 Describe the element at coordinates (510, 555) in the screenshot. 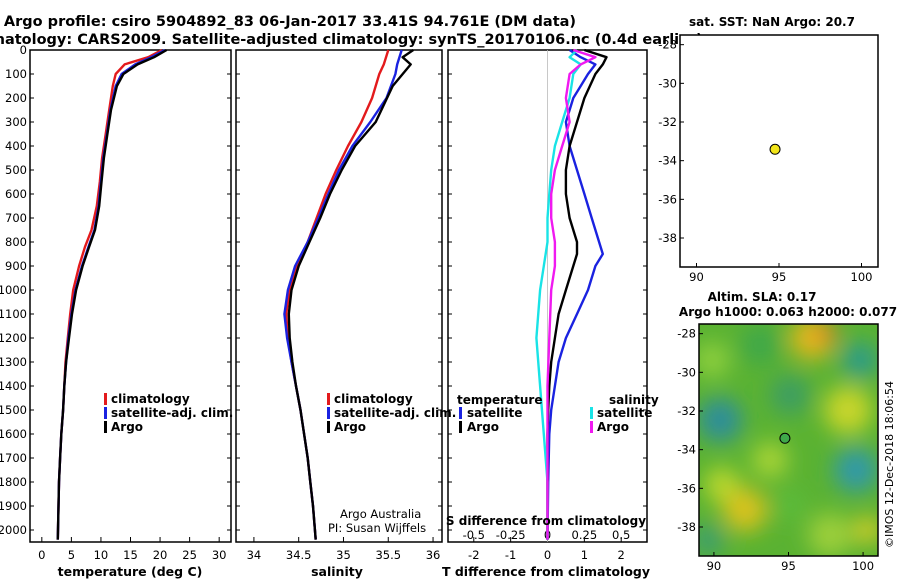

I see `x-tick-label: -1` at that location.